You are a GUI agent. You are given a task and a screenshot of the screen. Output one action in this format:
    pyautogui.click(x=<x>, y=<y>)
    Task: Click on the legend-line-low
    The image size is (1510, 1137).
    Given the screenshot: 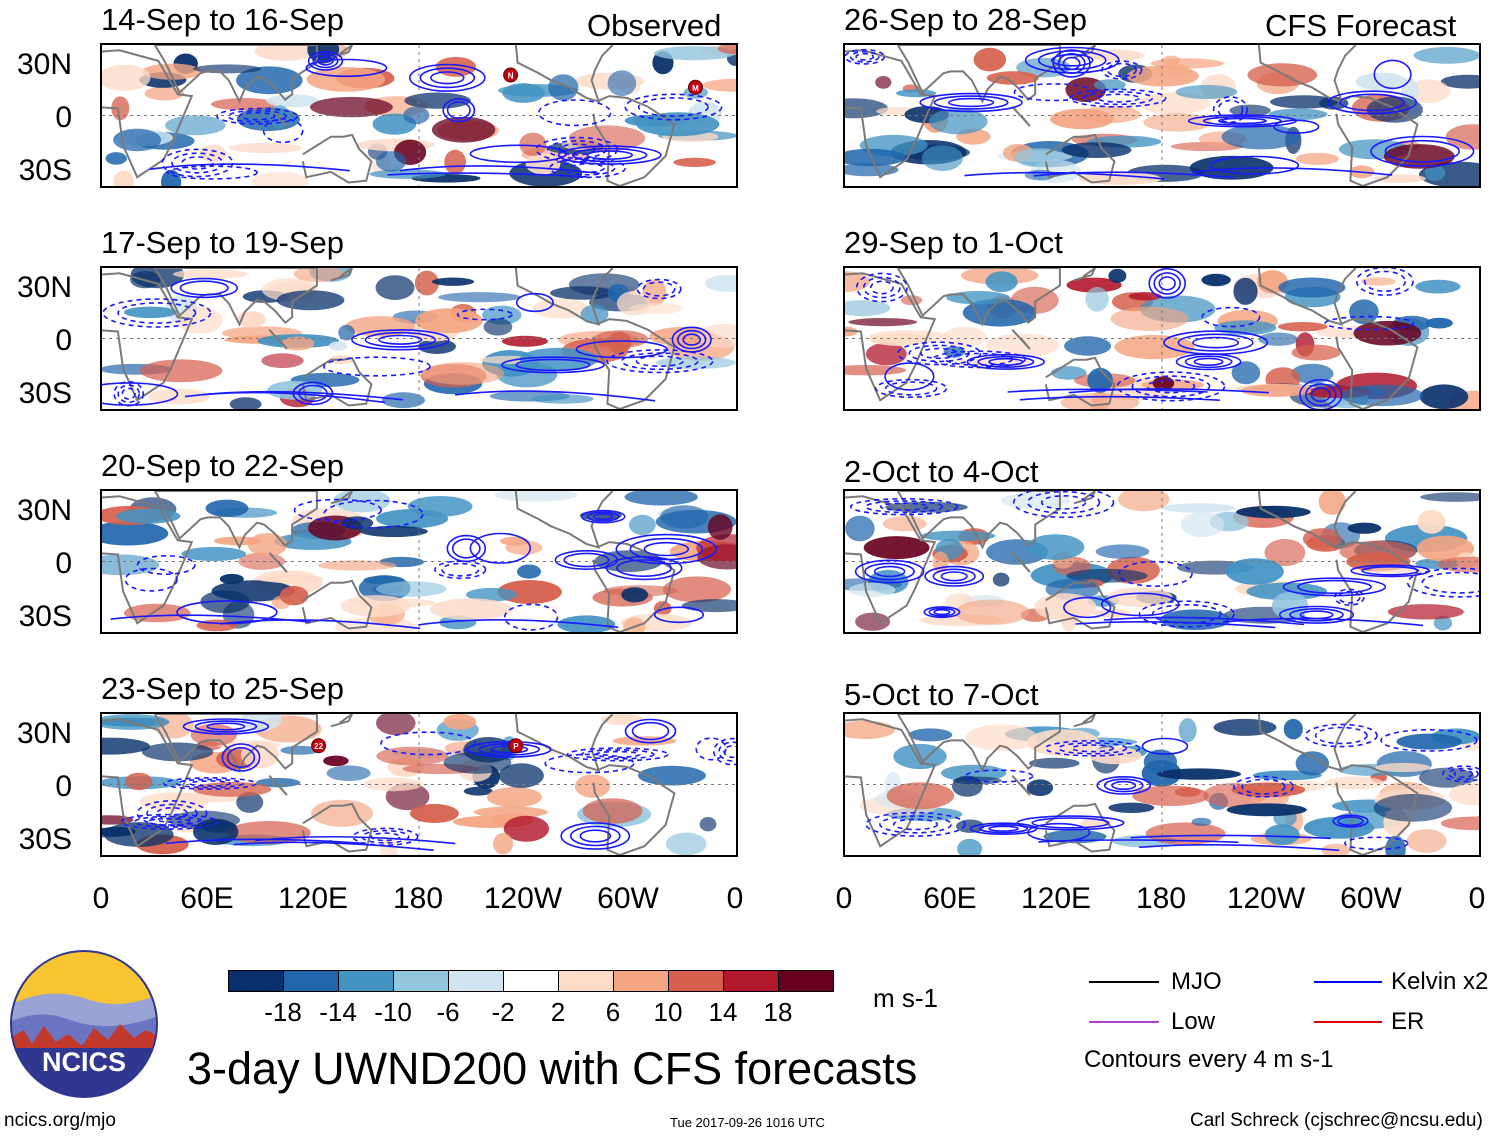 What is the action you would take?
    pyautogui.click(x=1124, y=1022)
    